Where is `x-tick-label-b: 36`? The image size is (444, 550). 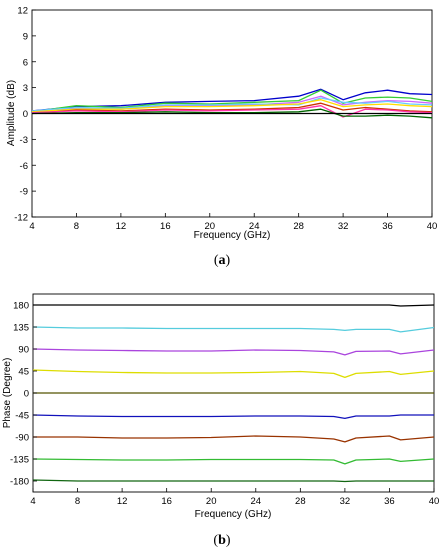
x-tick-label-b: 36 is located at coordinates (389, 501).